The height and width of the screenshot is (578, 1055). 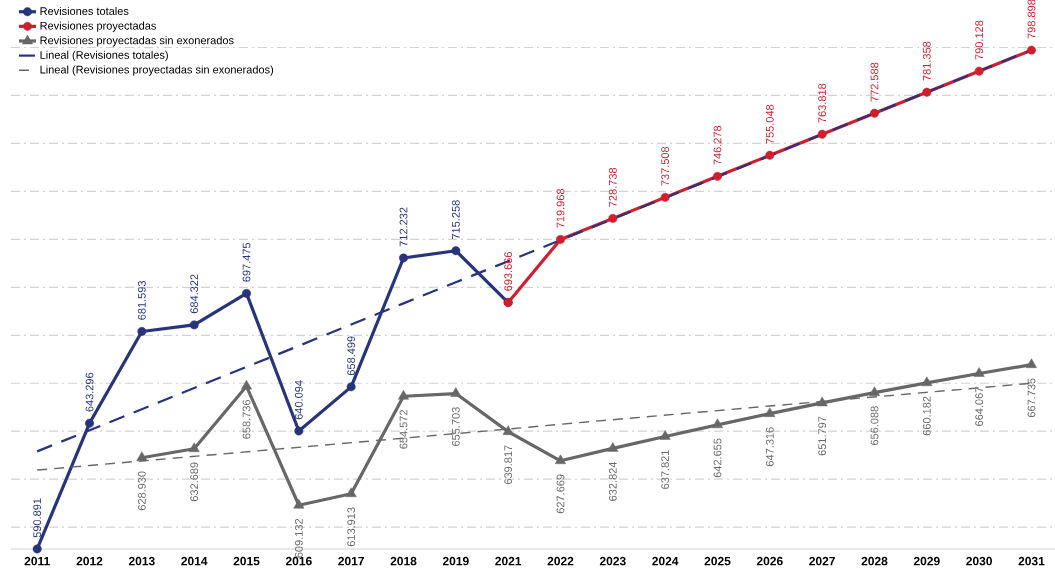 I want to click on data-label: 715.258, so click(x=455, y=219).